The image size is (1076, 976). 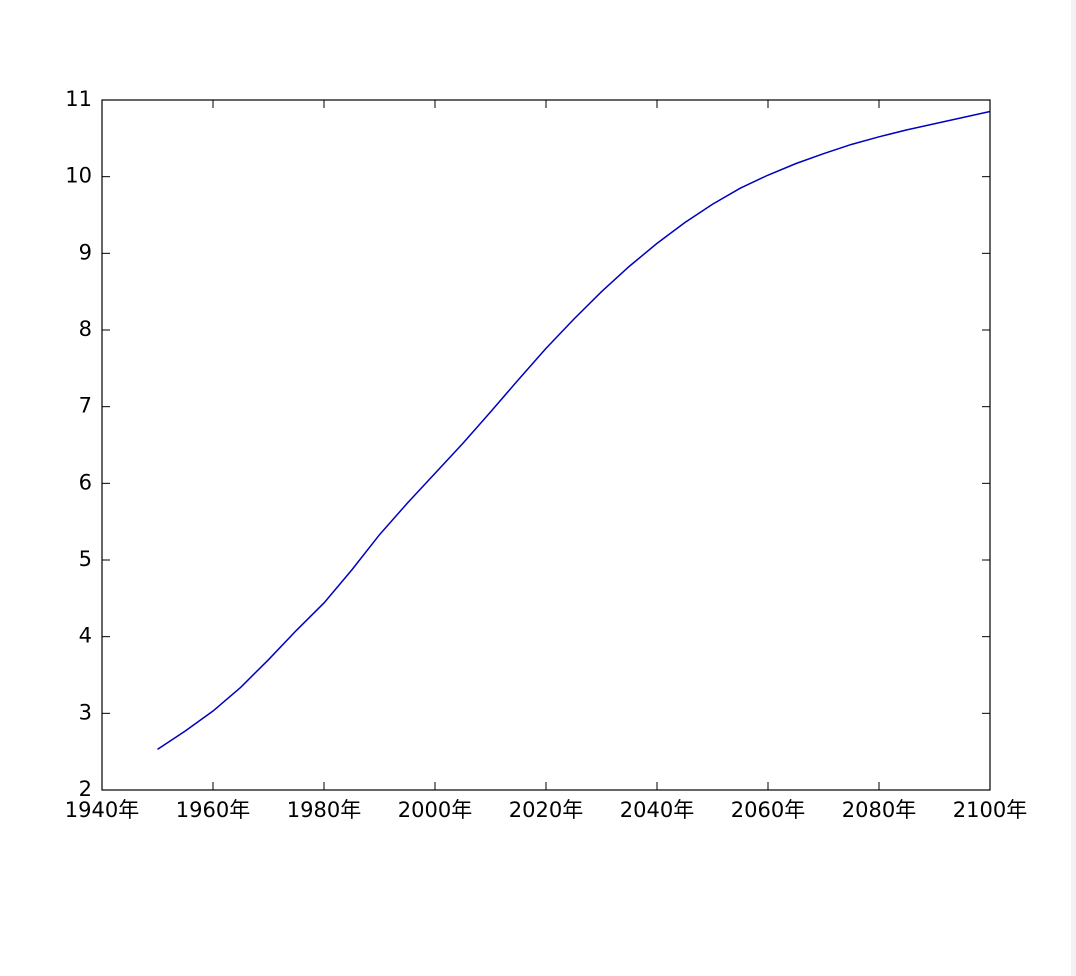 I want to click on y-tick-label: 11, so click(x=78, y=99).